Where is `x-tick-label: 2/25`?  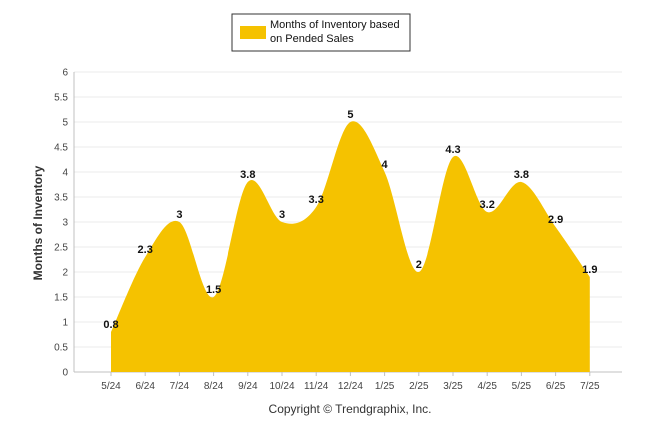 x-tick-label: 2/25 is located at coordinates (419, 386).